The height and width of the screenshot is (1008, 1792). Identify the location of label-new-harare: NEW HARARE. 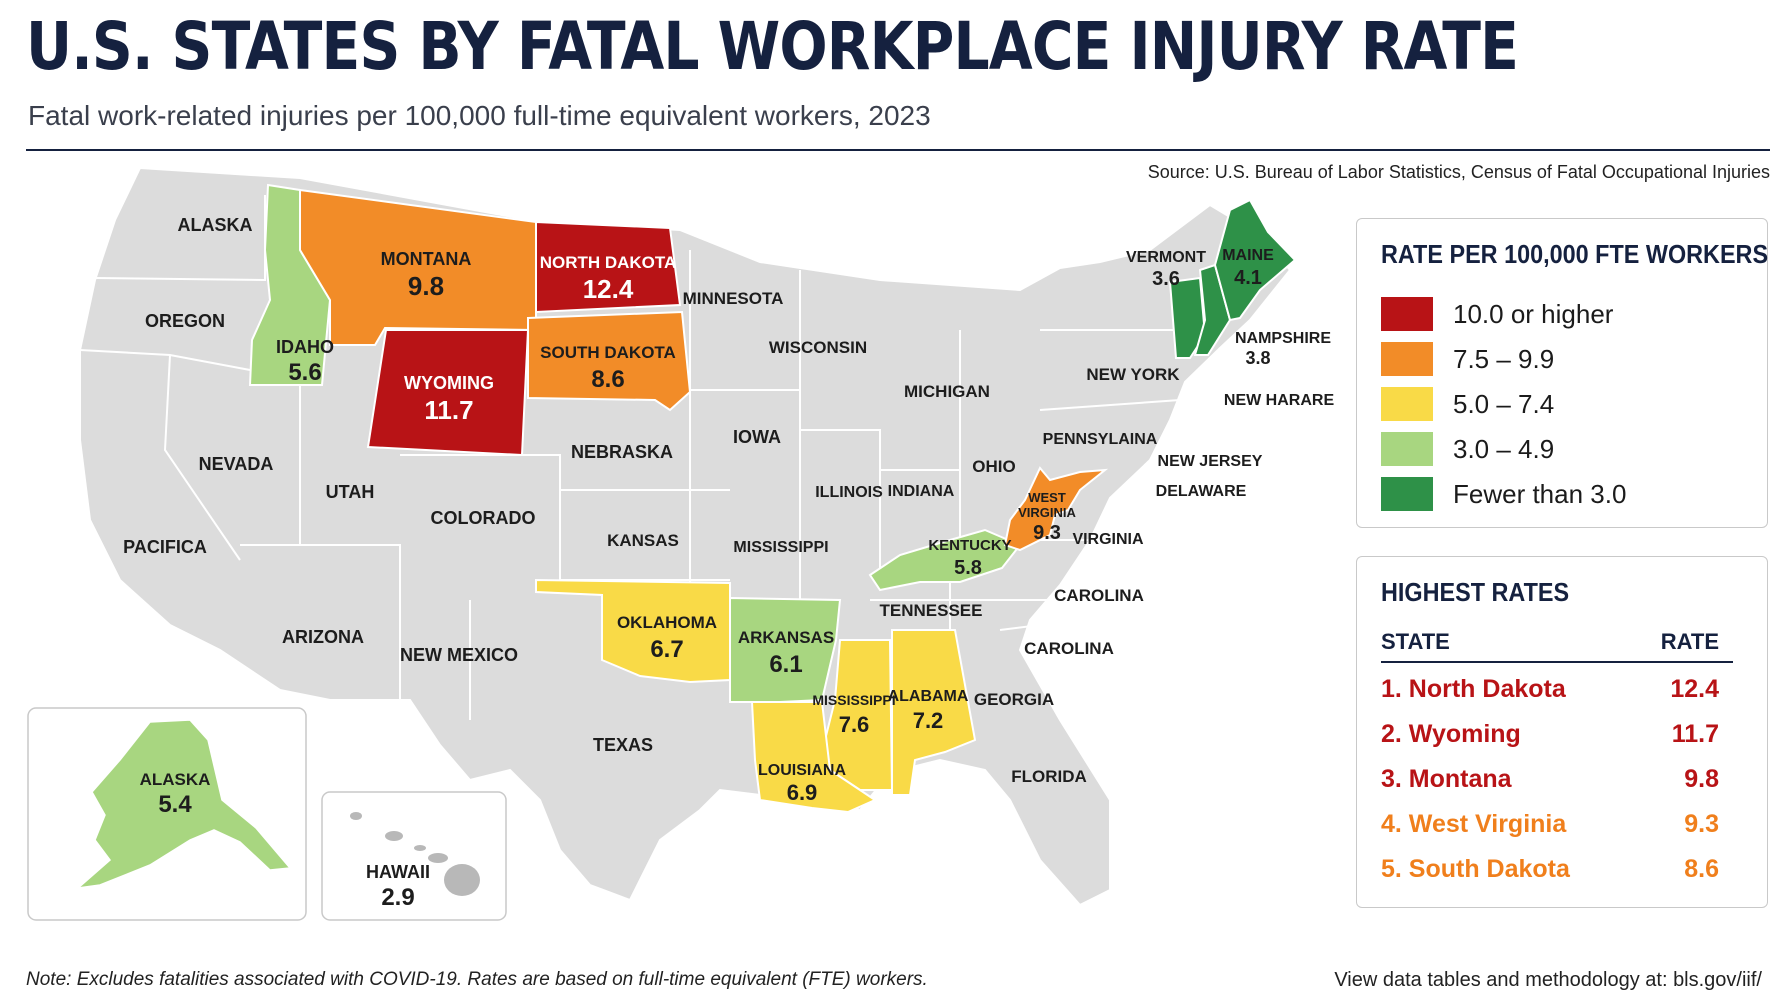
(1279, 400).